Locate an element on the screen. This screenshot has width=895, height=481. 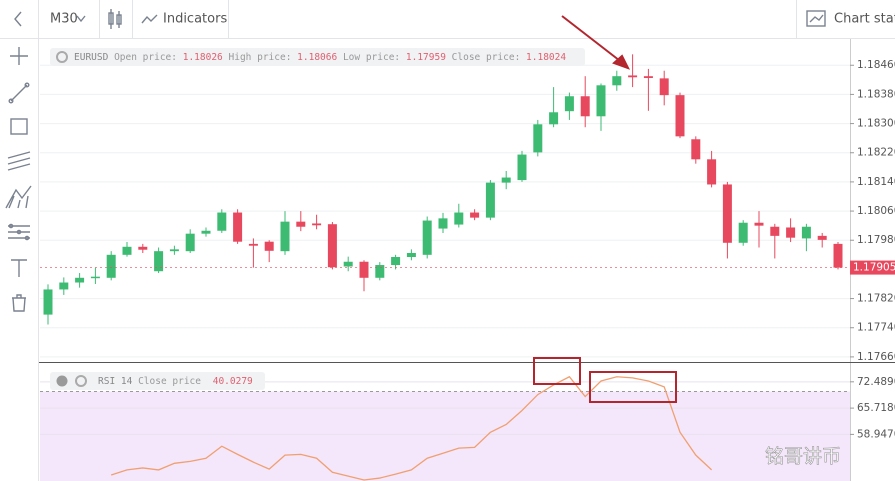
crosshair-tool is located at coordinates (19, 56).